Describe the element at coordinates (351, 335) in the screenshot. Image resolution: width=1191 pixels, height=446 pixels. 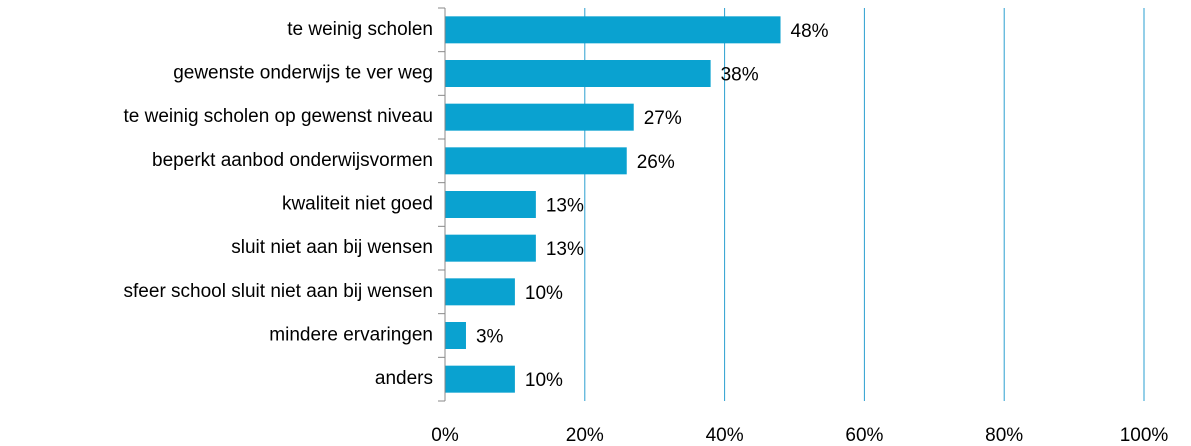
I see `y-tick-label: mindere ervaringen` at that location.